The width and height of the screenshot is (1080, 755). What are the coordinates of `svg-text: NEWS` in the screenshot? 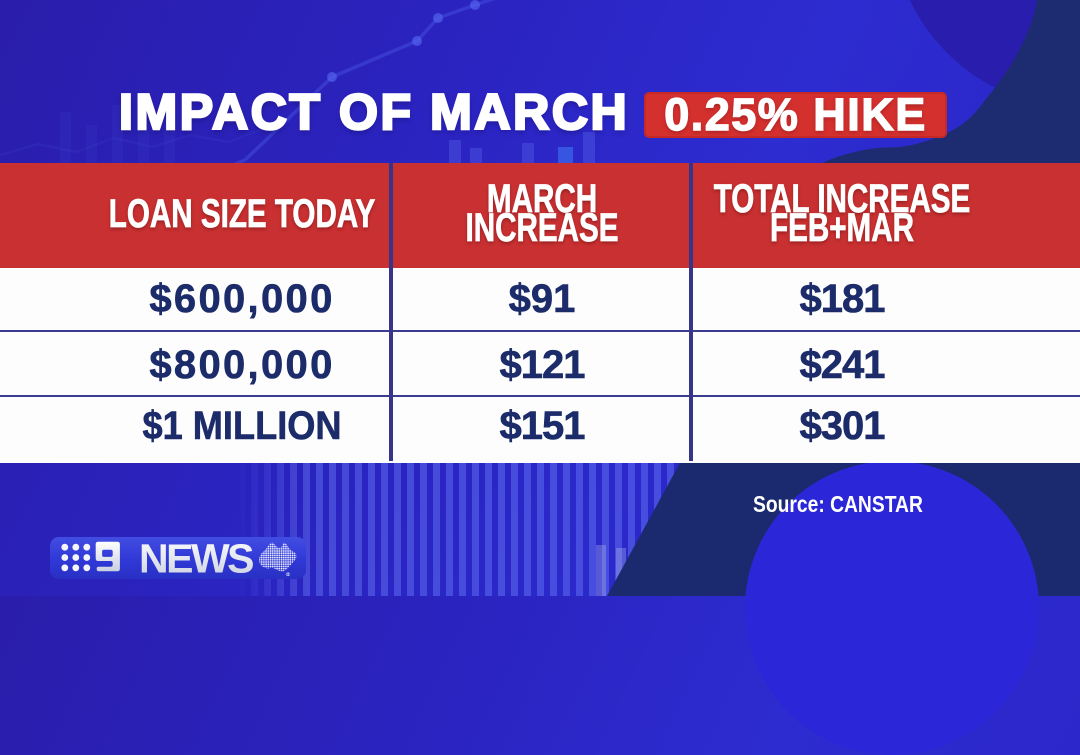 It's located at (196, 558).